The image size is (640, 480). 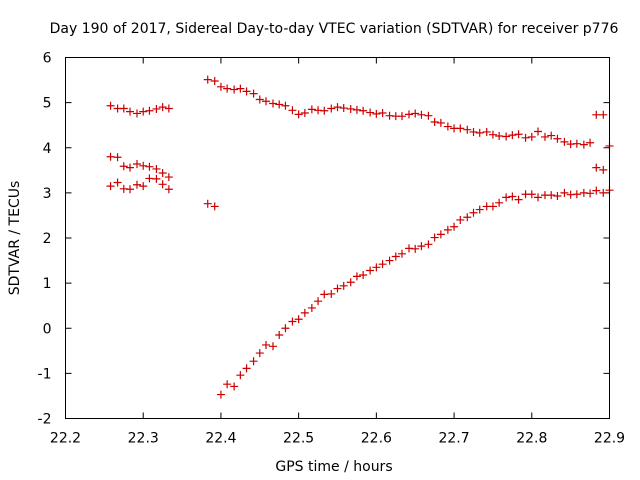 I want to click on x-tick-label: 22.2, so click(x=65, y=439).